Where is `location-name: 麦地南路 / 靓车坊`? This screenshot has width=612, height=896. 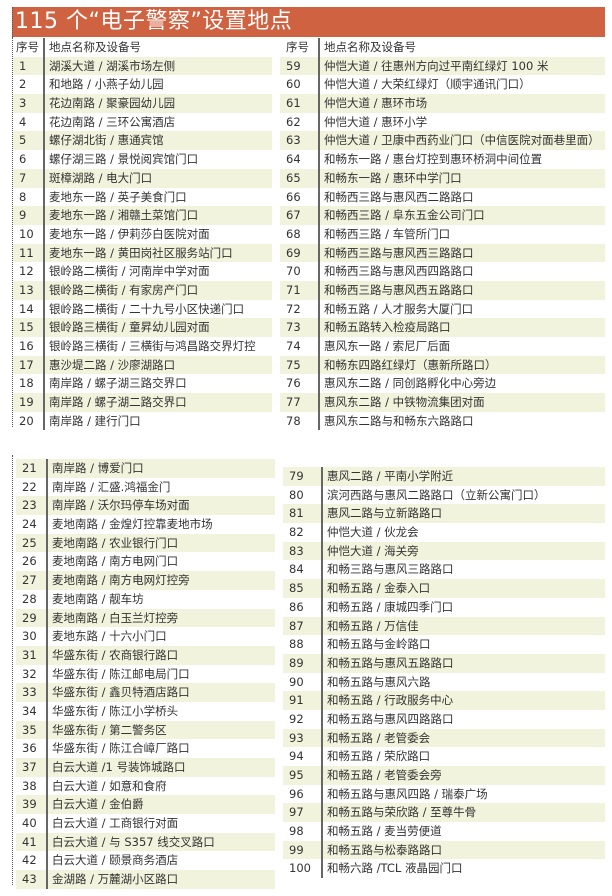
location-name: 麦地南路 / 靓车坊 is located at coordinates (98, 598).